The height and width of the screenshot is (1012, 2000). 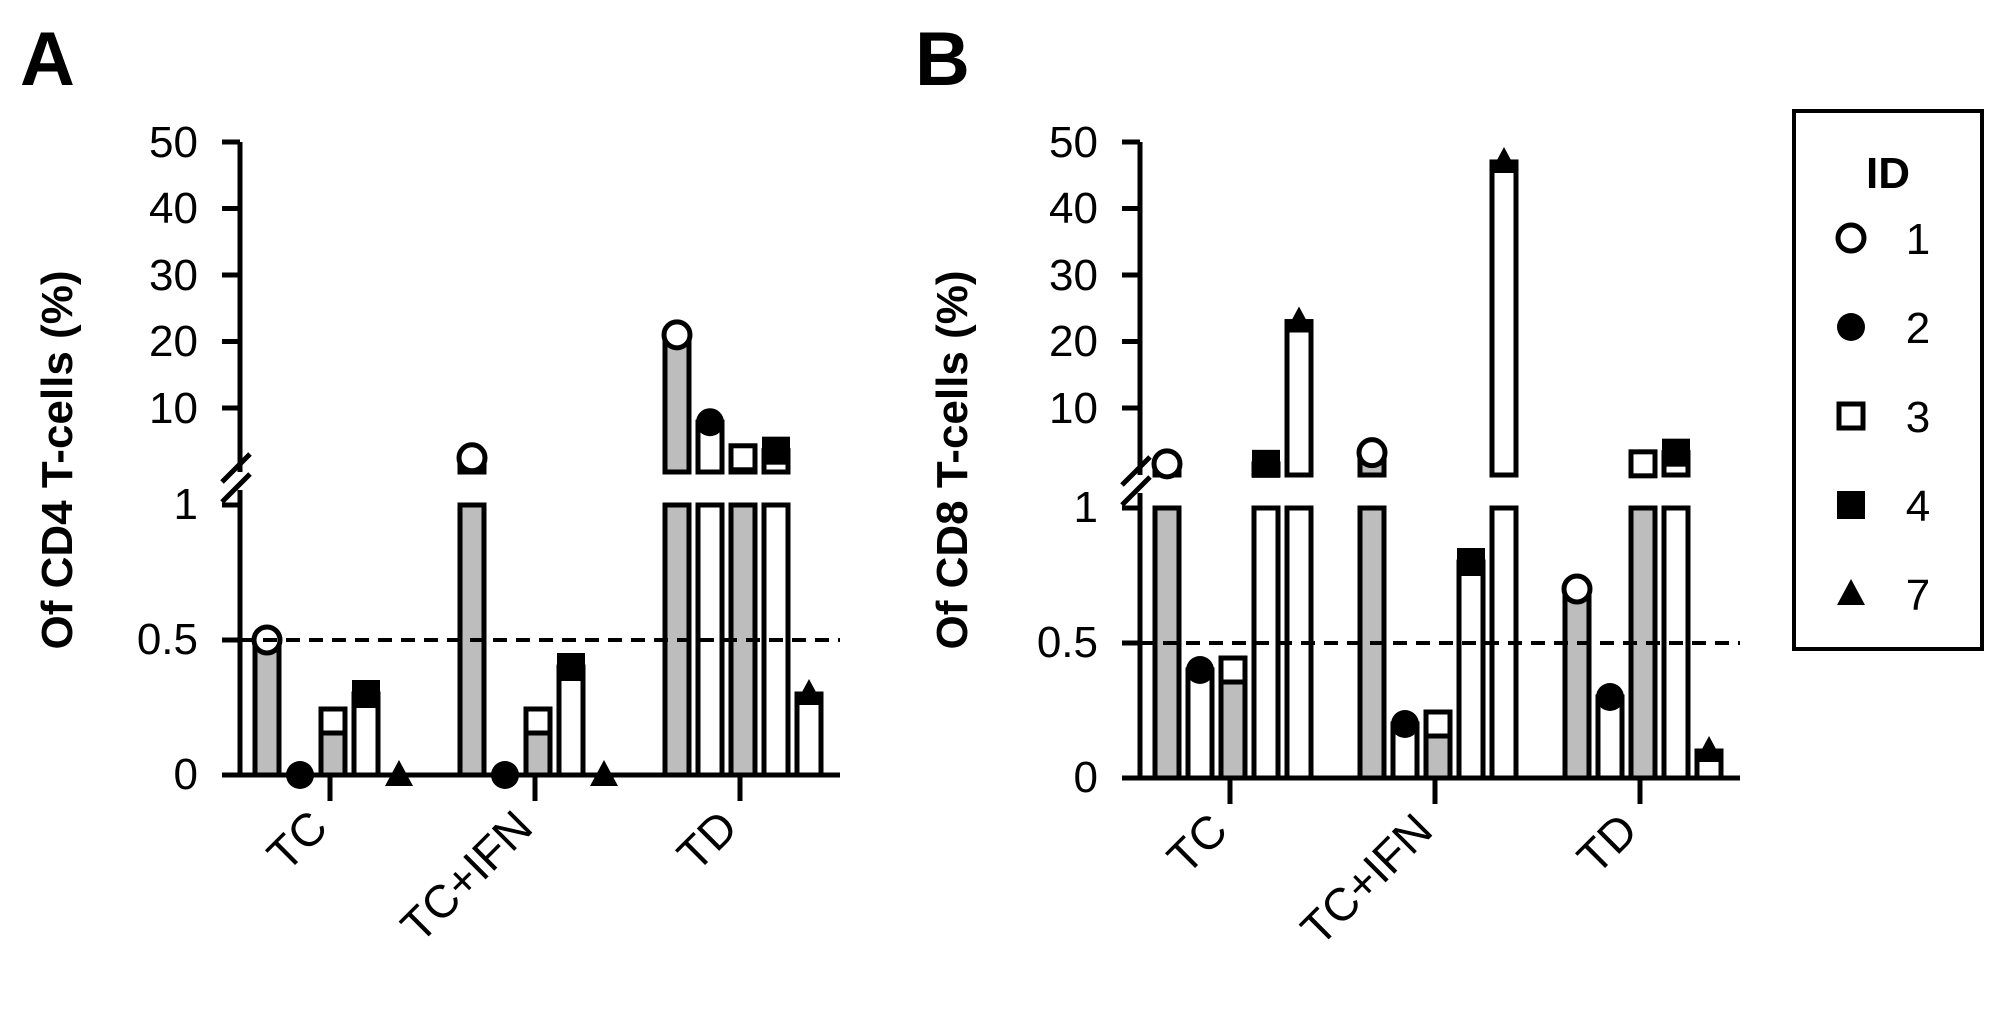 What do you see at coordinates (1888, 173) in the screenshot?
I see `legend-title: ID` at bounding box center [1888, 173].